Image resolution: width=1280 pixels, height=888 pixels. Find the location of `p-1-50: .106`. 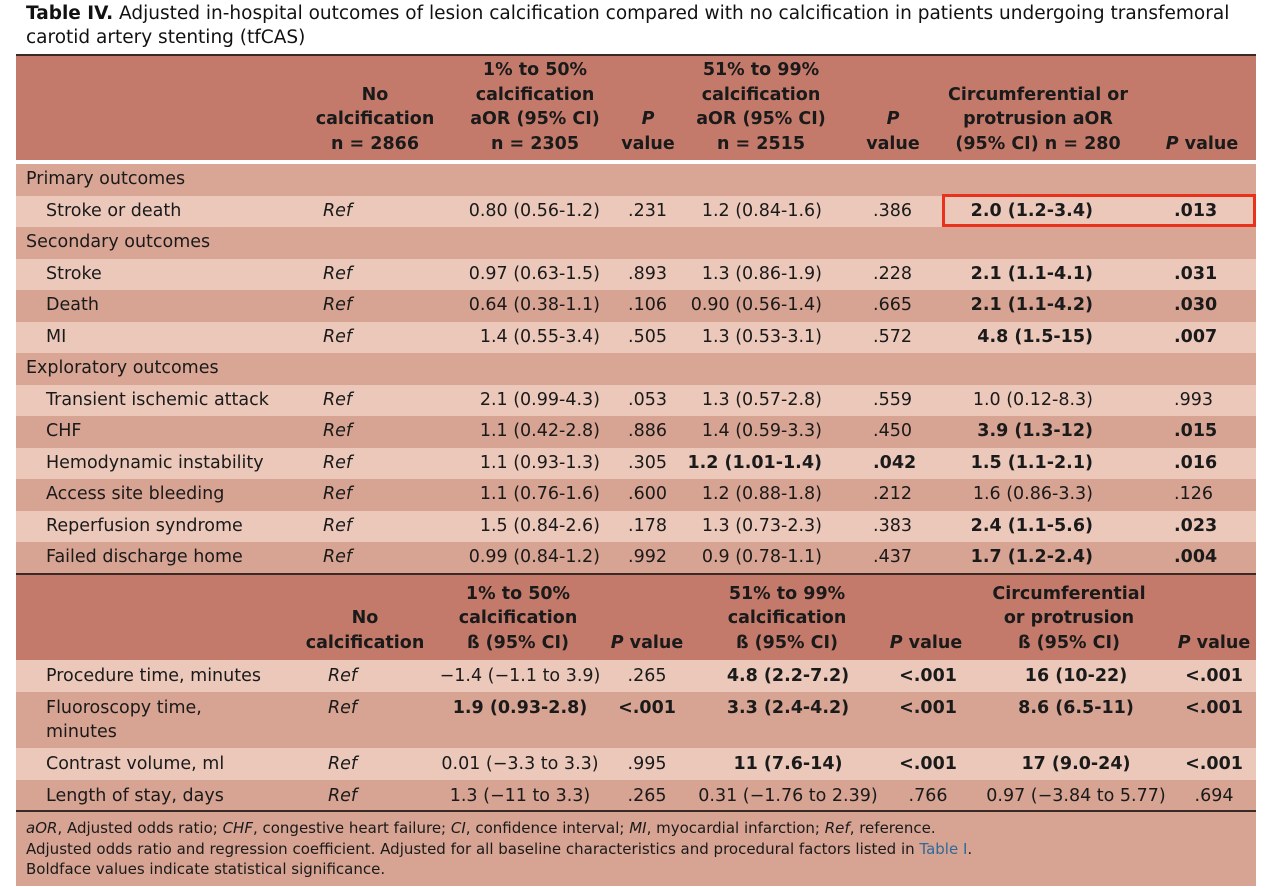

p-1-50: .106 is located at coordinates (647, 305).